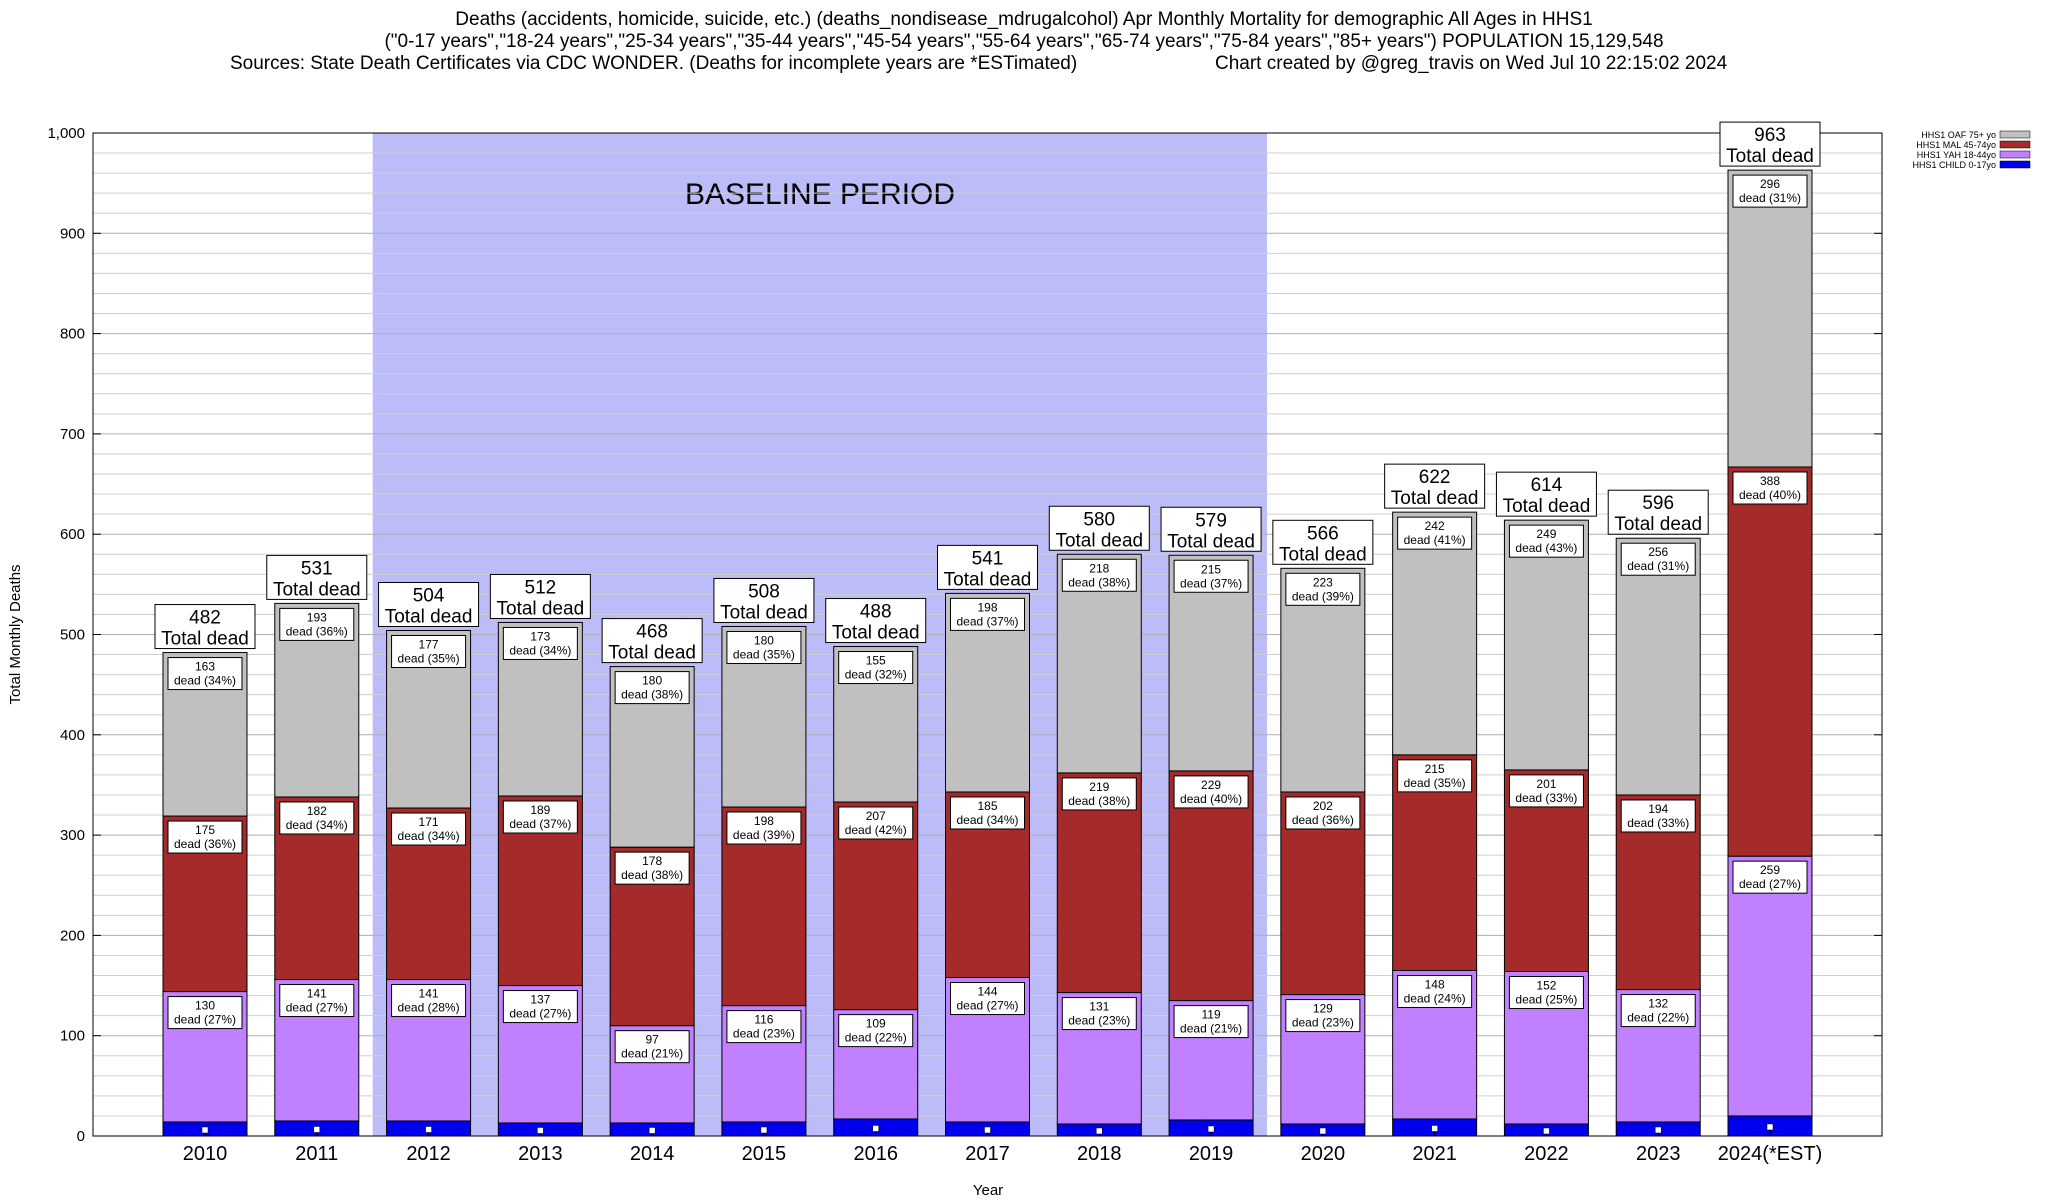 This screenshot has height=1200, width=2048. Describe the element at coordinates (1099, 568) in the screenshot. I see `segment-value-label: 218` at that location.